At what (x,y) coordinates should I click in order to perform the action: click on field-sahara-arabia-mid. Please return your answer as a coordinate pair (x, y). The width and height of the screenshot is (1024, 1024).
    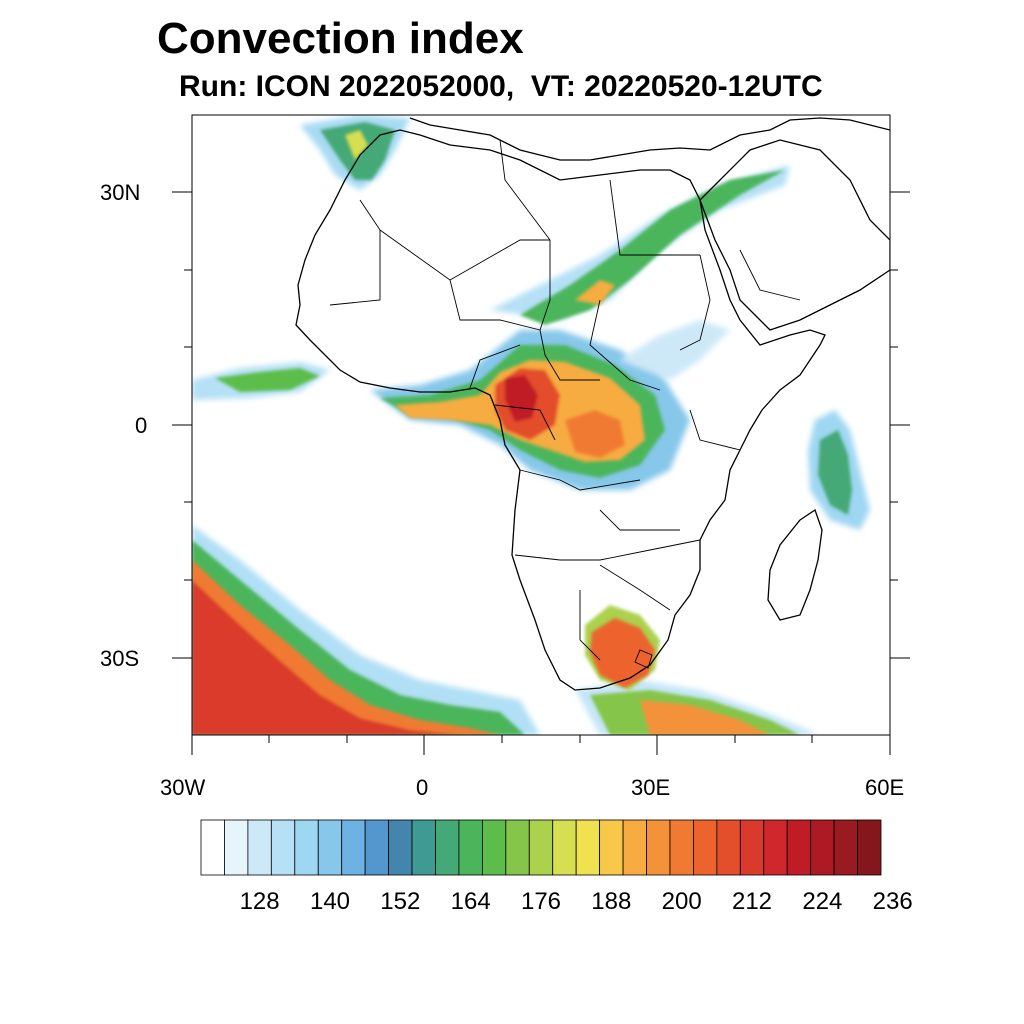
    Looking at the image, I should click on (652, 247).